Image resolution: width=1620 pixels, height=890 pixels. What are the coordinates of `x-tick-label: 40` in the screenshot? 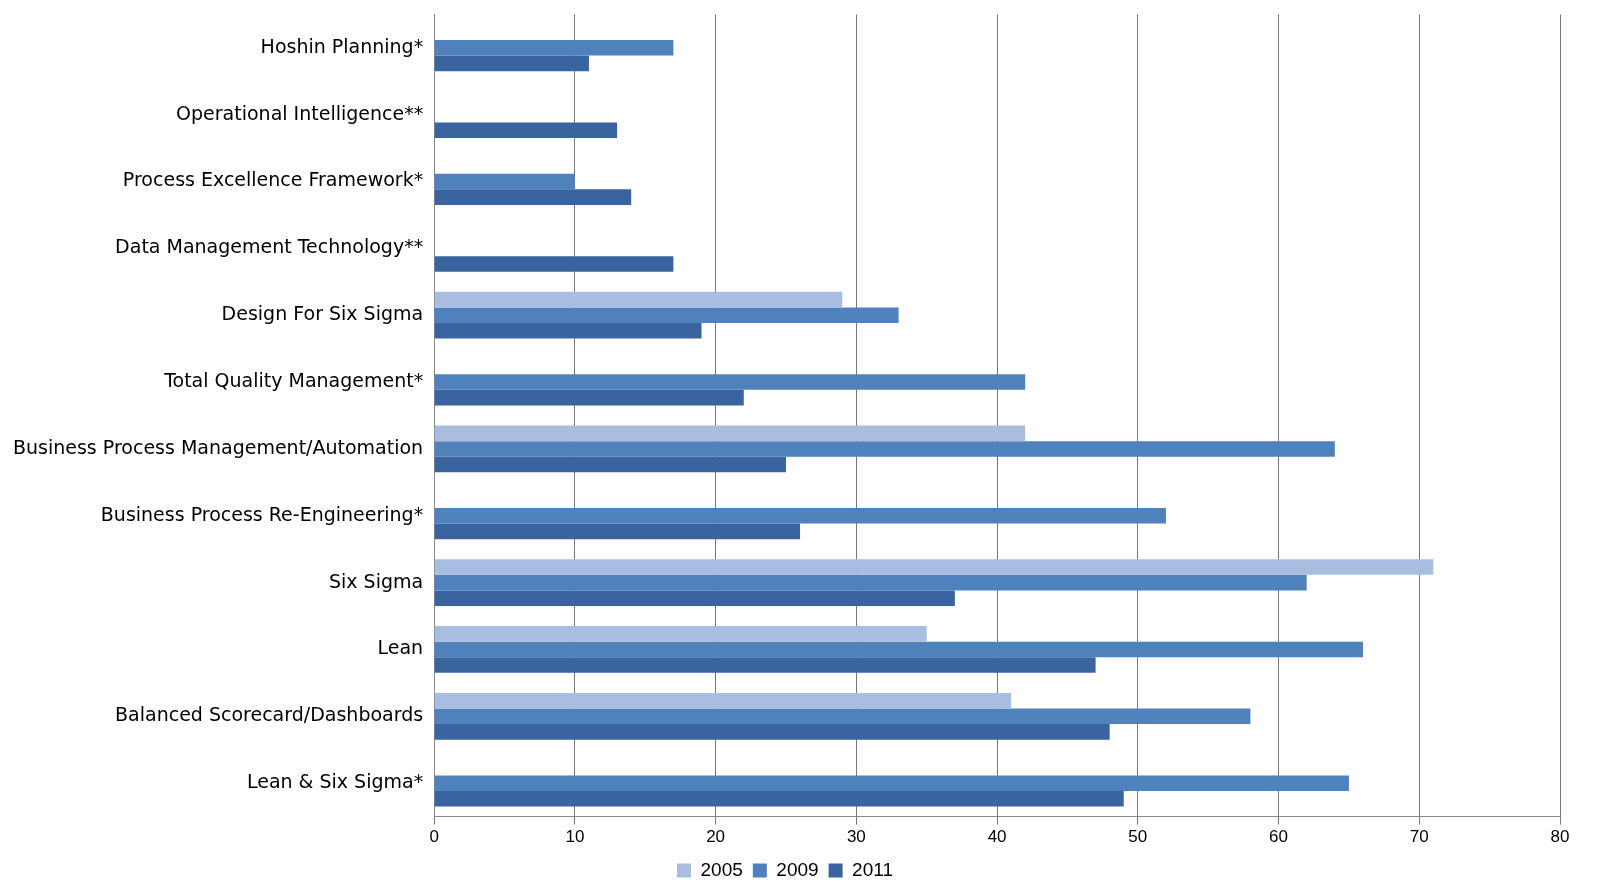 It's located at (997, 837).